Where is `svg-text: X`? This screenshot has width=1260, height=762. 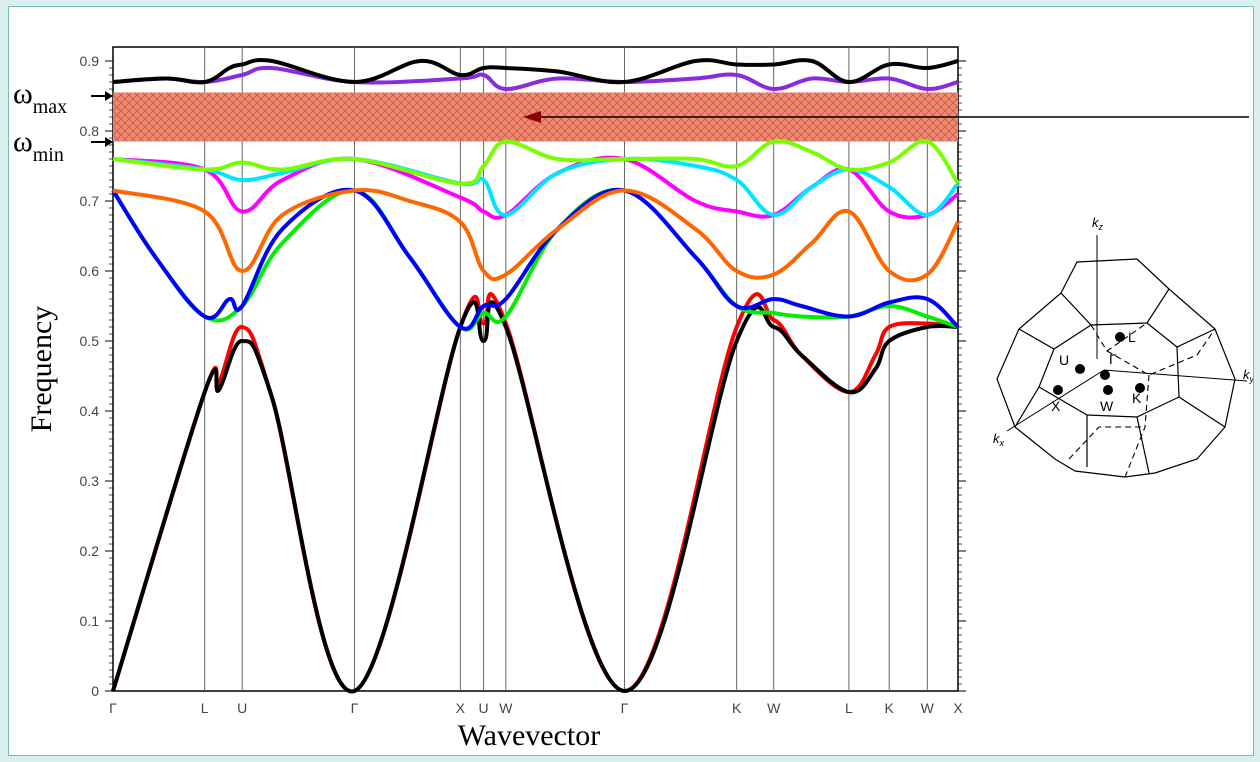 svg-text: X is located at coordinates (1056, 406).